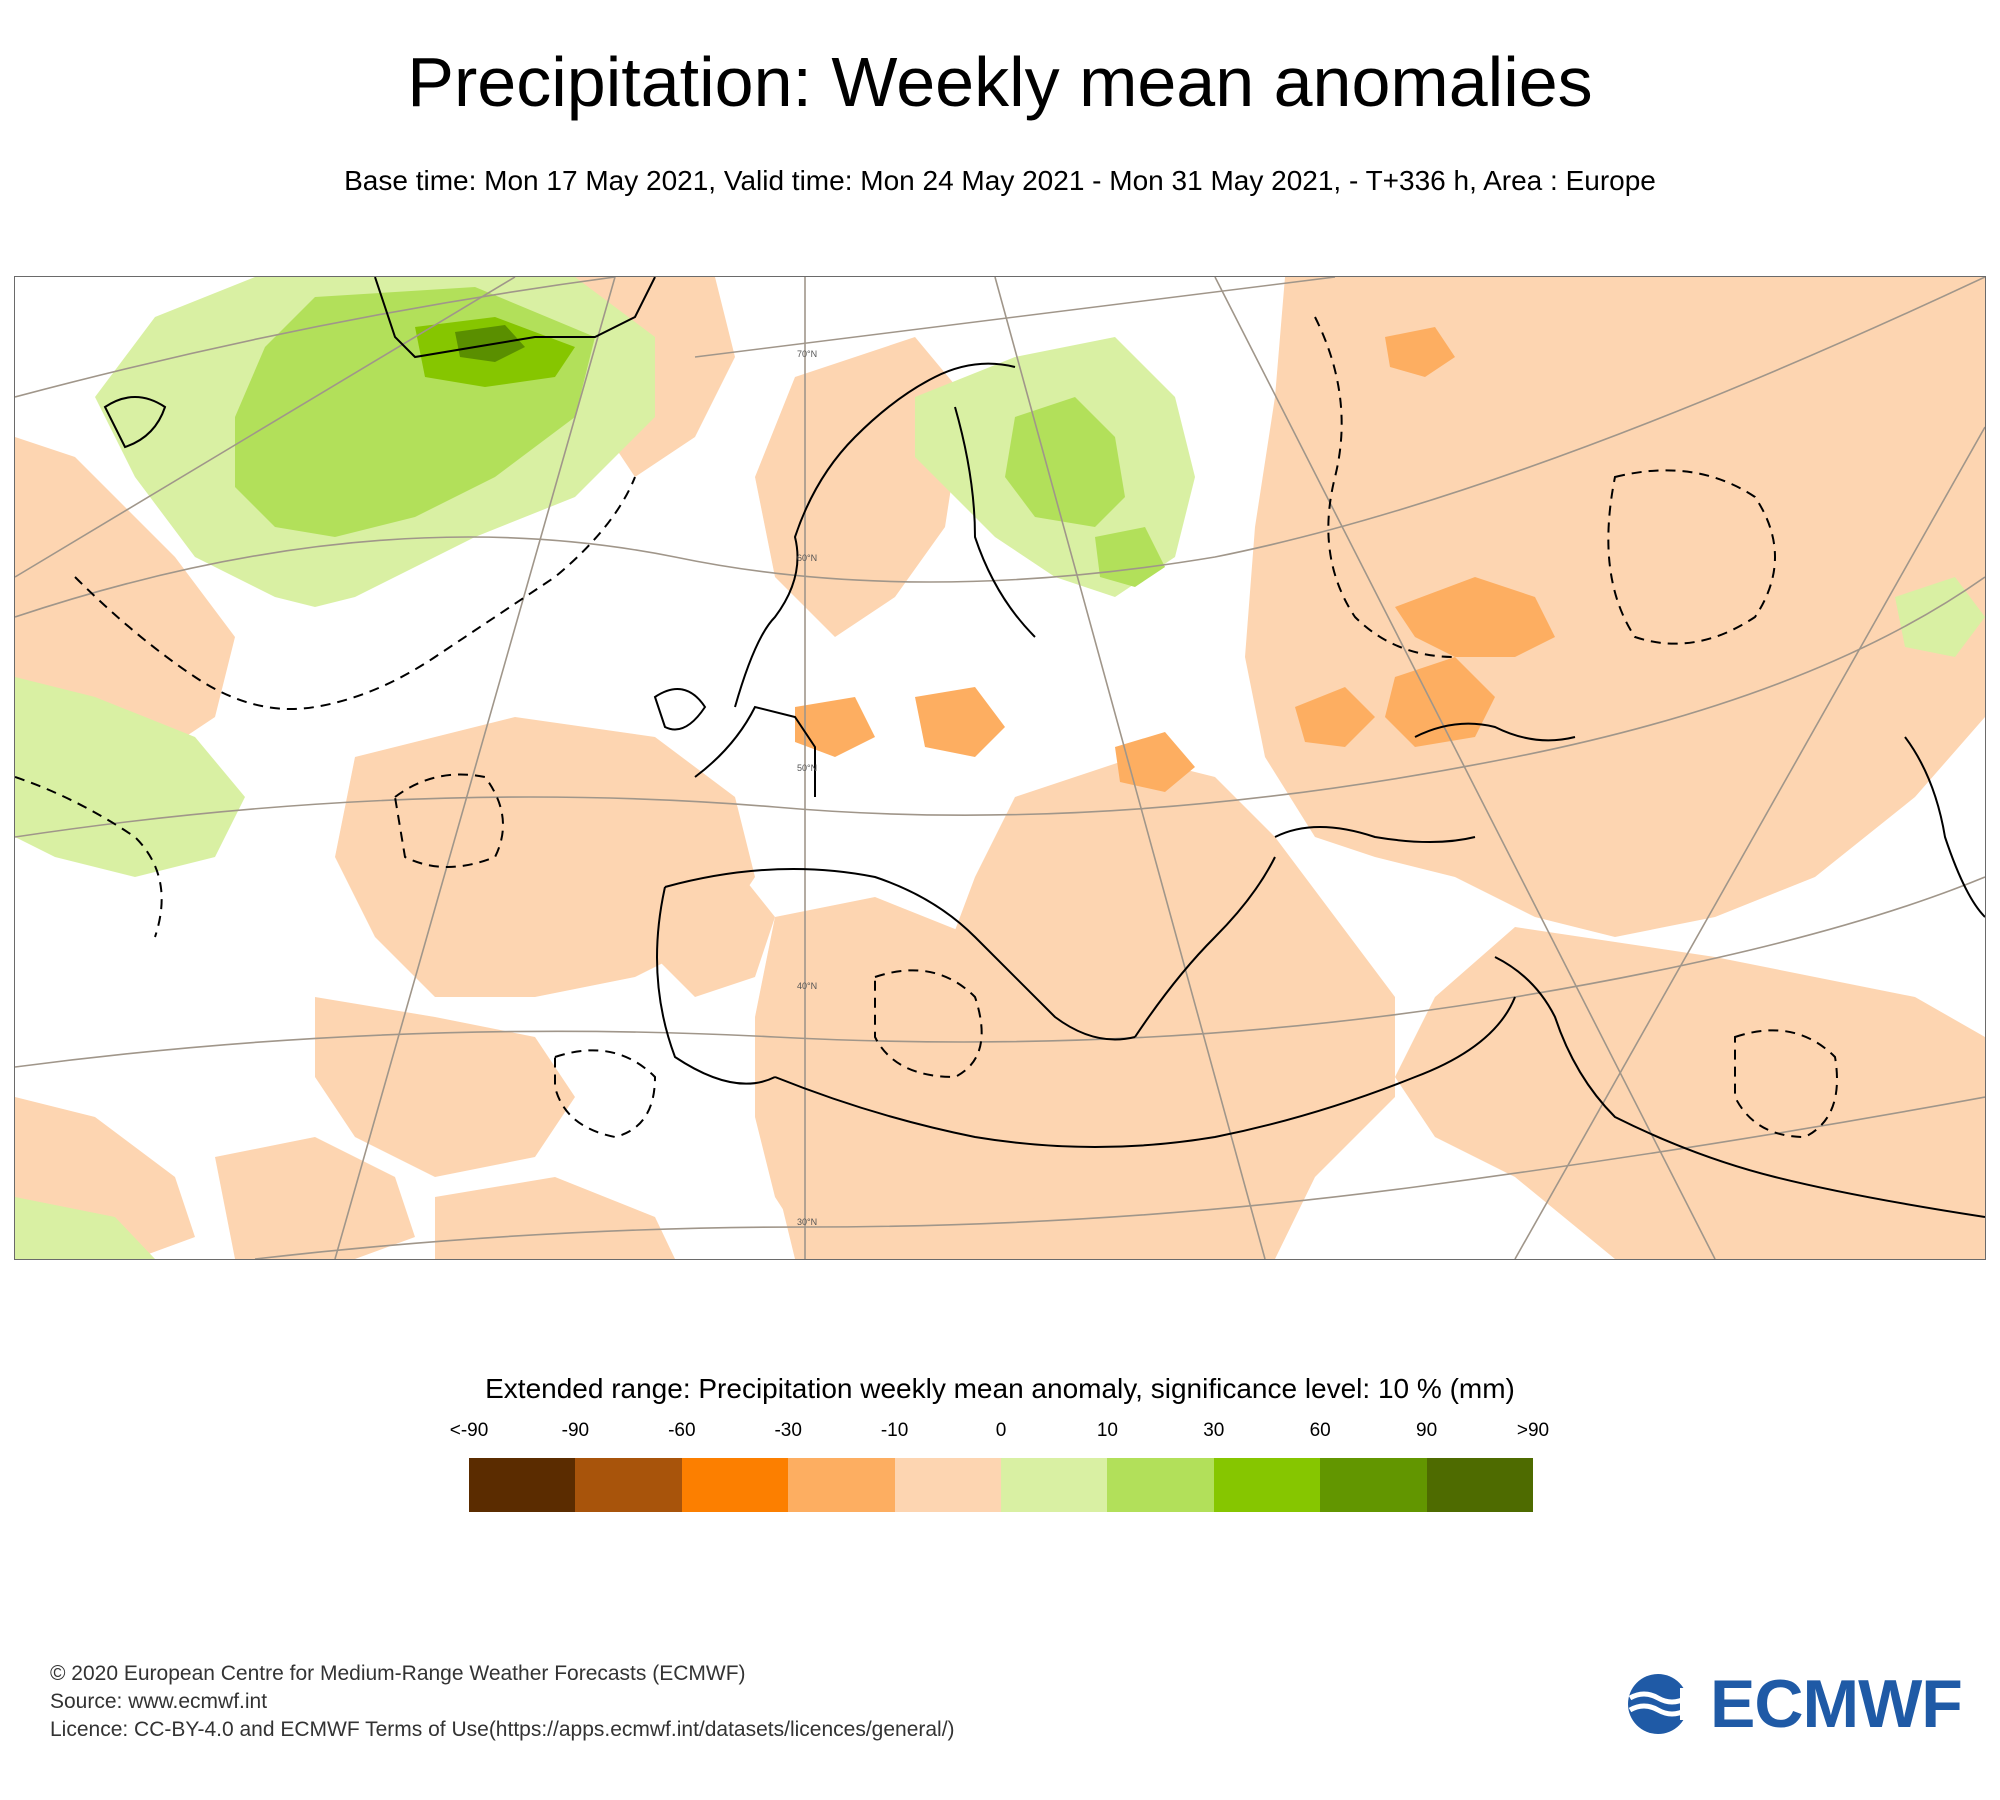 The width and height of the screenshot is (2000, 1800). I want to click on legend-tick: 30, so click(1214, 1430).